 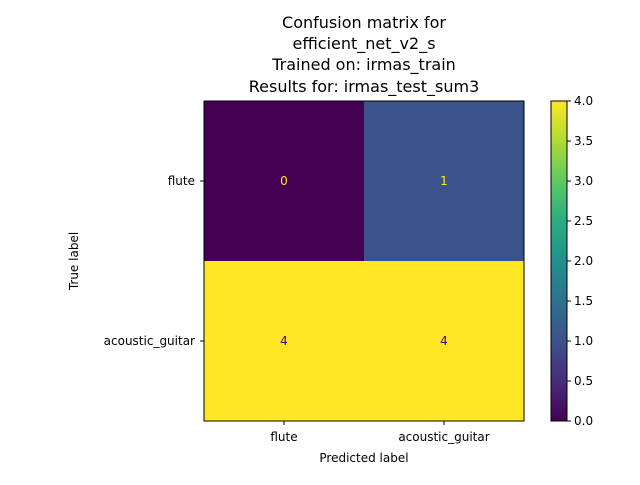 I want to click on heatmap-cell-r0-c1, so click(x=444, y=181).